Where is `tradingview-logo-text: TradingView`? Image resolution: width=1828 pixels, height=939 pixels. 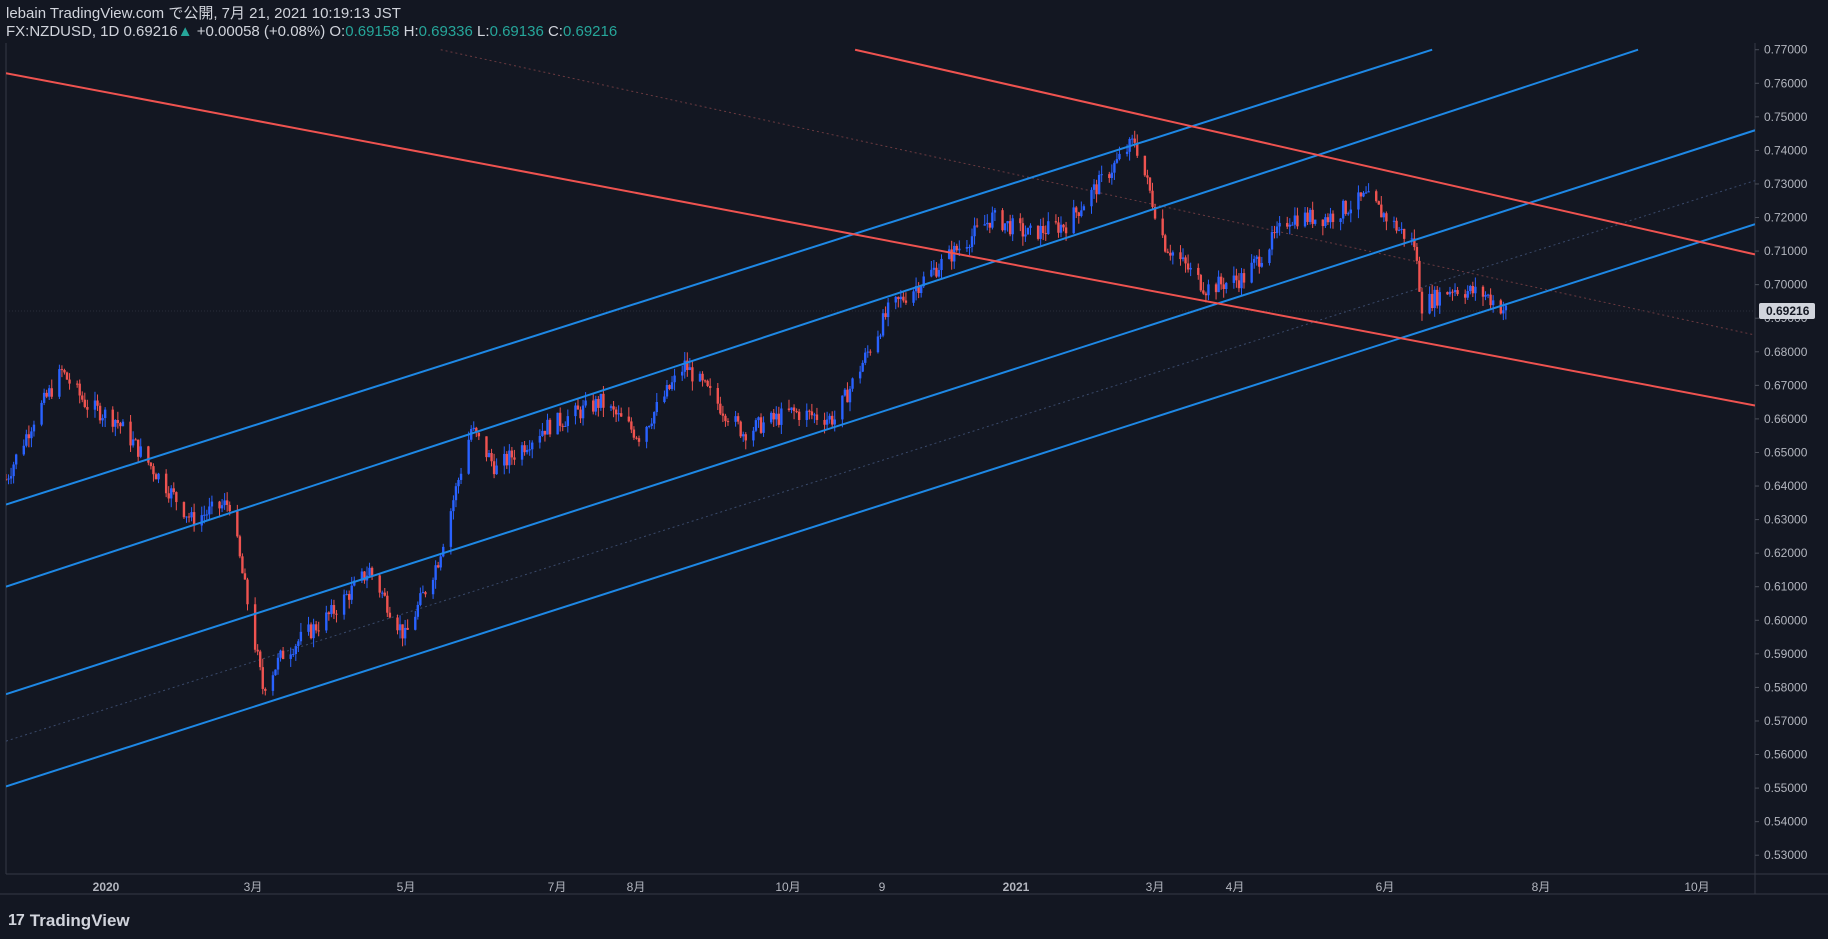
tradingview-logo-text: TradingView is located at coordinates (79, 920).